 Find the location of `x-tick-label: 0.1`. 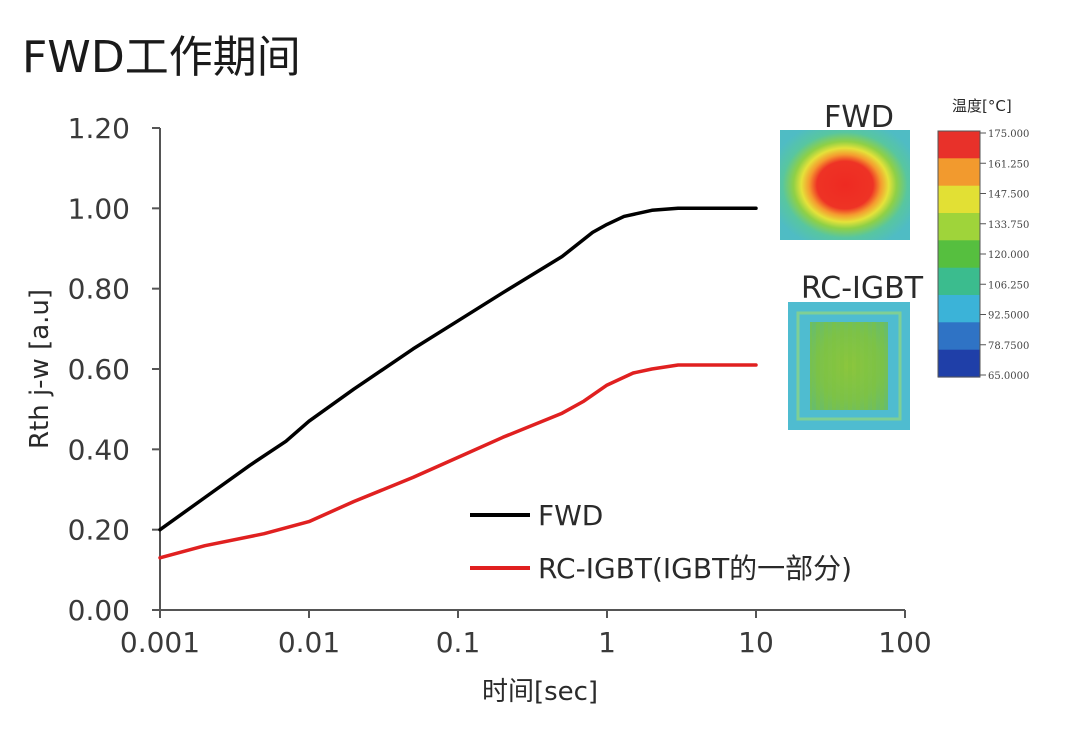

x-tick-label: 0.1 is located at coordinates (458, 642).